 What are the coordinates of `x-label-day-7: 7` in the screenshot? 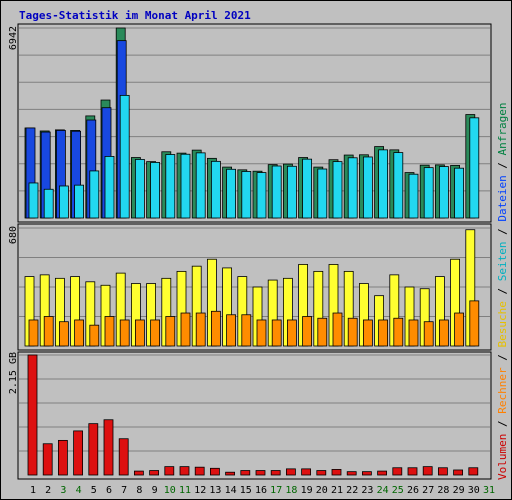 It's located at (124, 490).